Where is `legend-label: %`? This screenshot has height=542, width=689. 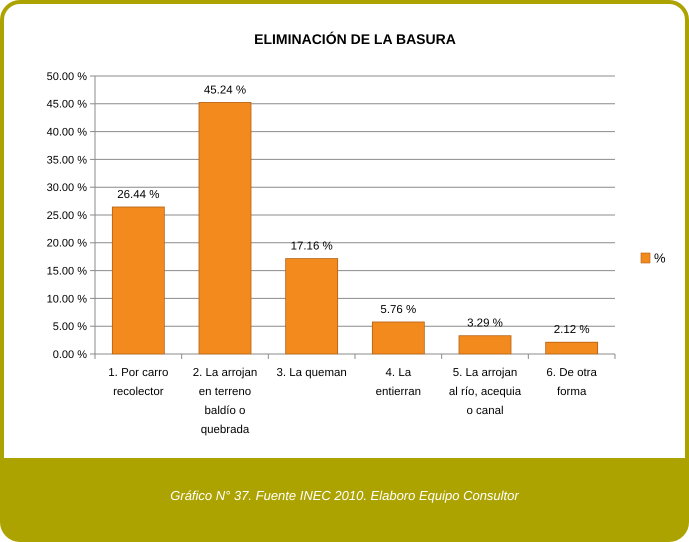 legend-label: % is located at coordinates (660, 258).